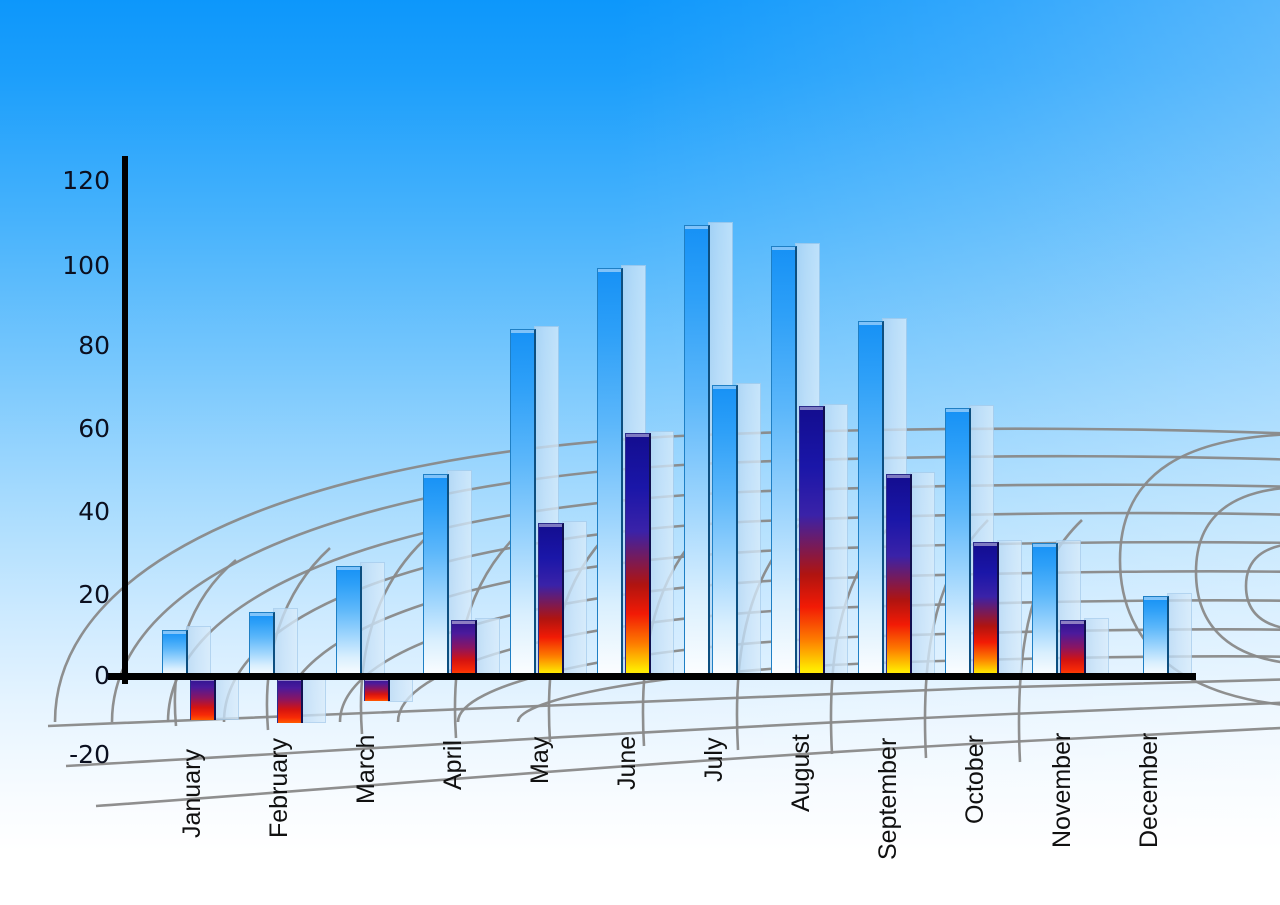 The height and width of the screenshot is (905, 1280). Describe the element at coordinates (175, 653) in the screenshot. I see `bar-january-series1` at that location.